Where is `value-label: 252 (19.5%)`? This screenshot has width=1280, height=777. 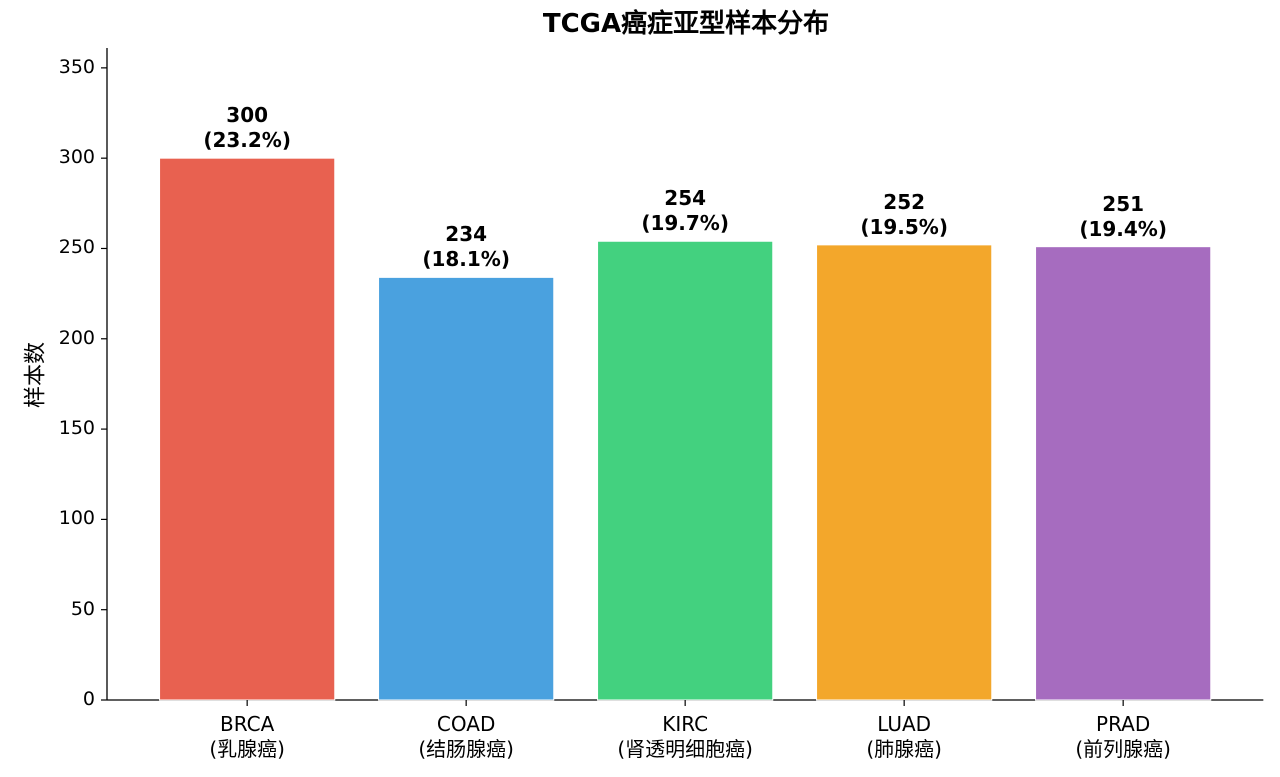
value-label: 252 (19.5%) is located at coordinates (904, 214).